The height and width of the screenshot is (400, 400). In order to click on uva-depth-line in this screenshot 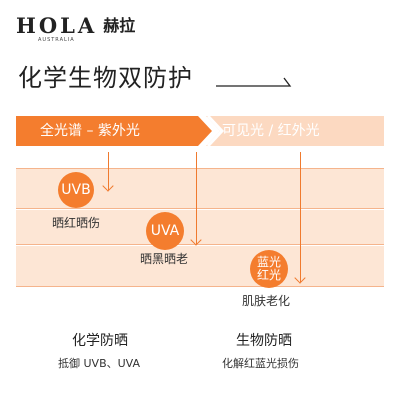, I will do `click(196, 198)`.